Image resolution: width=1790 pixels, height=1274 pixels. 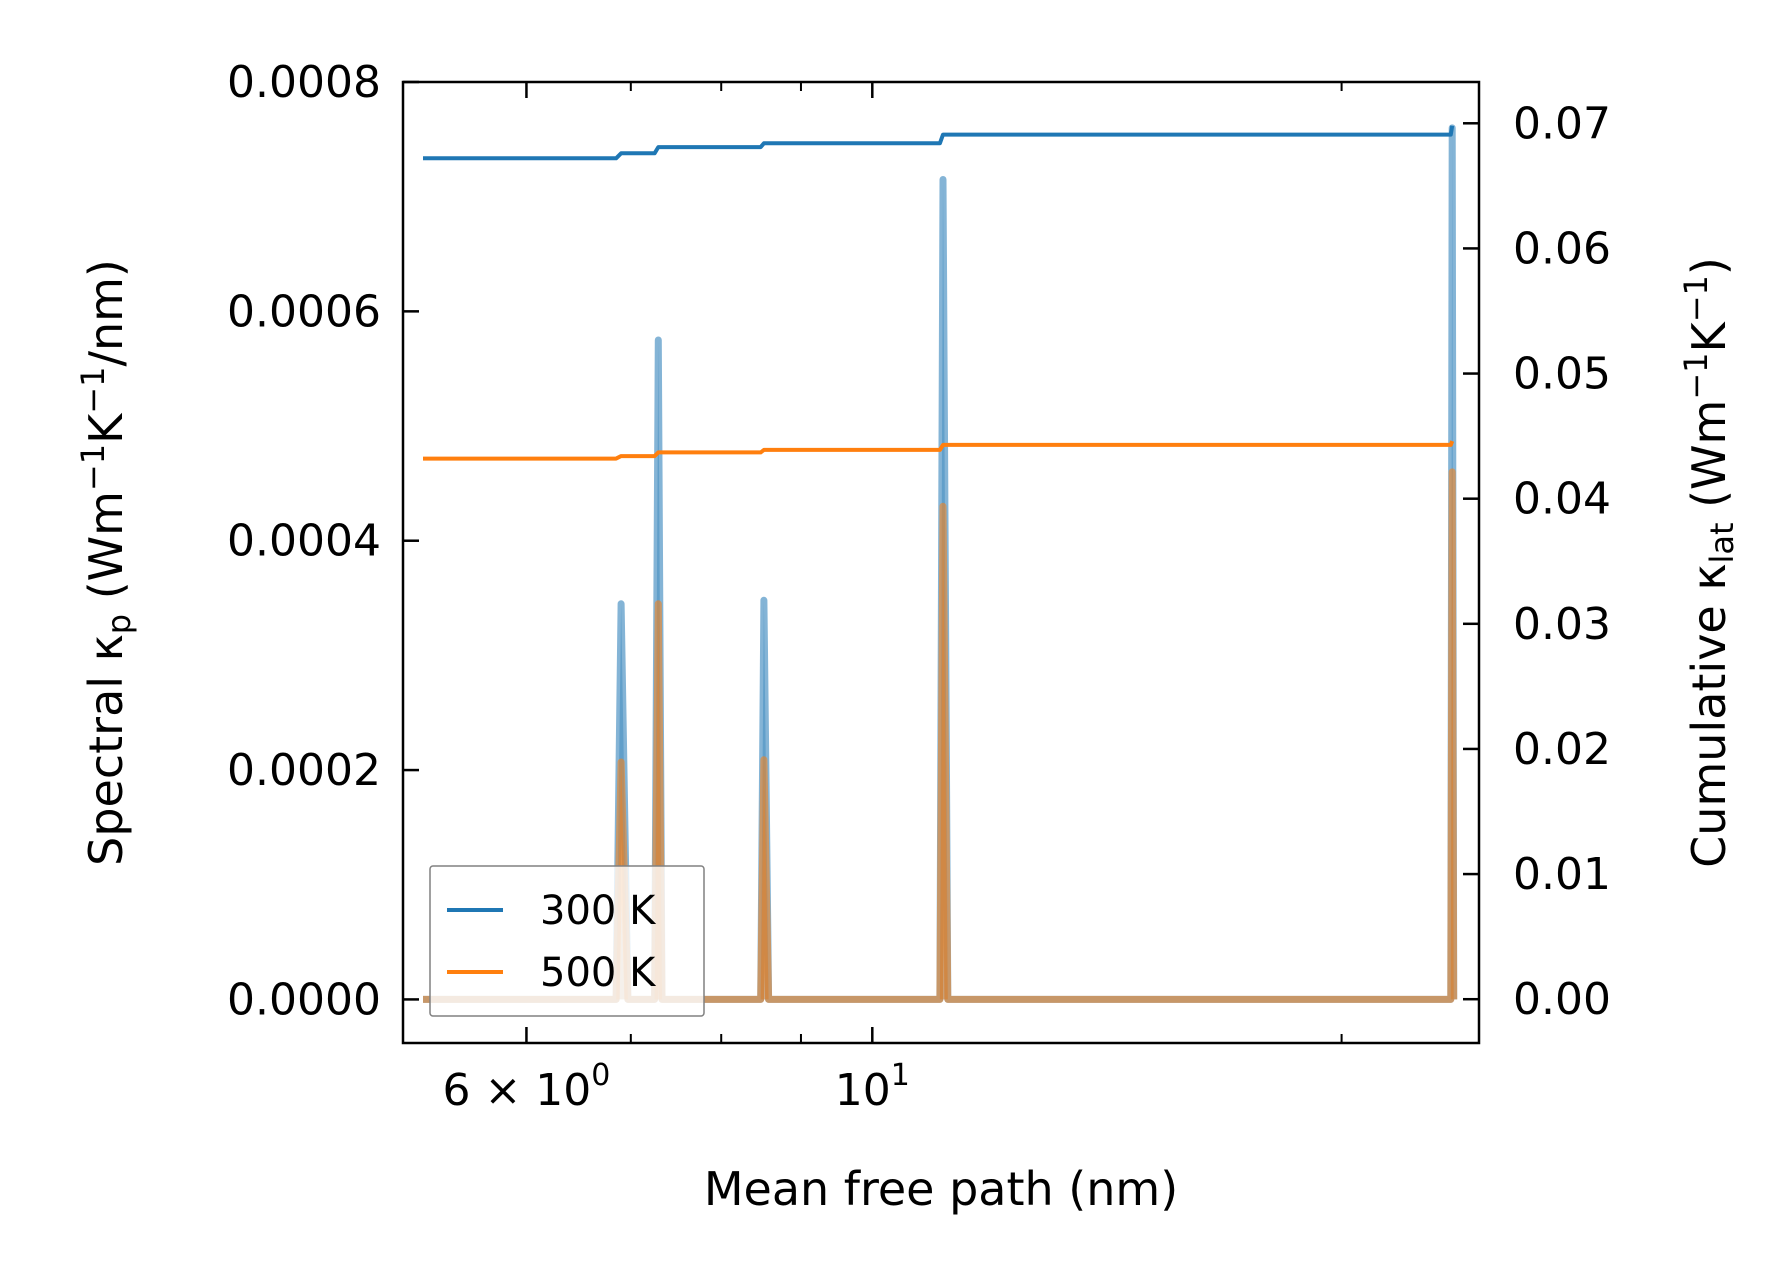 I want to click on cumulative-line-300-k, so click(x=939, y=143).